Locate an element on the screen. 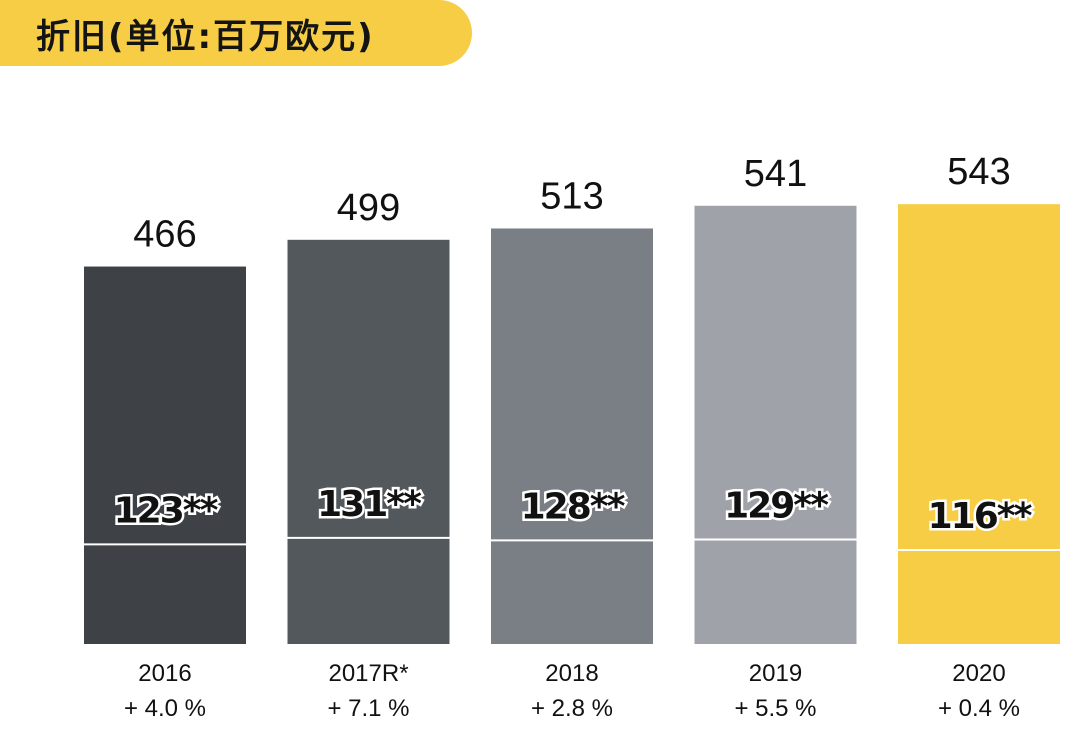 This screenshot has height=734, width=1080. sub-value-label: 129** is located at coordinates (776, 506).